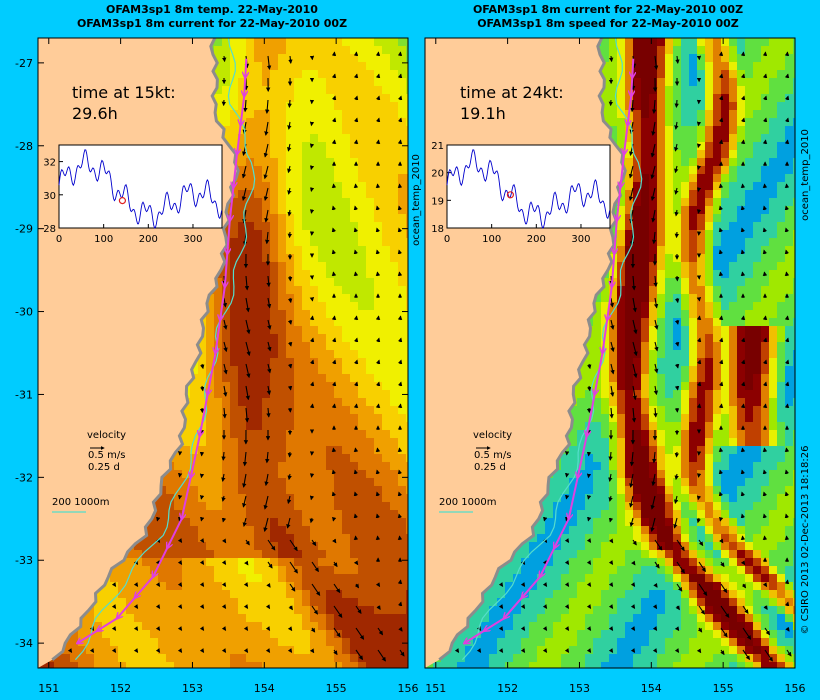 The width and height of the screenshot is (820, 700). Describe the element at coordinates (192, 688) in the screenshot. I see `x-tick-label: 153` at that location.